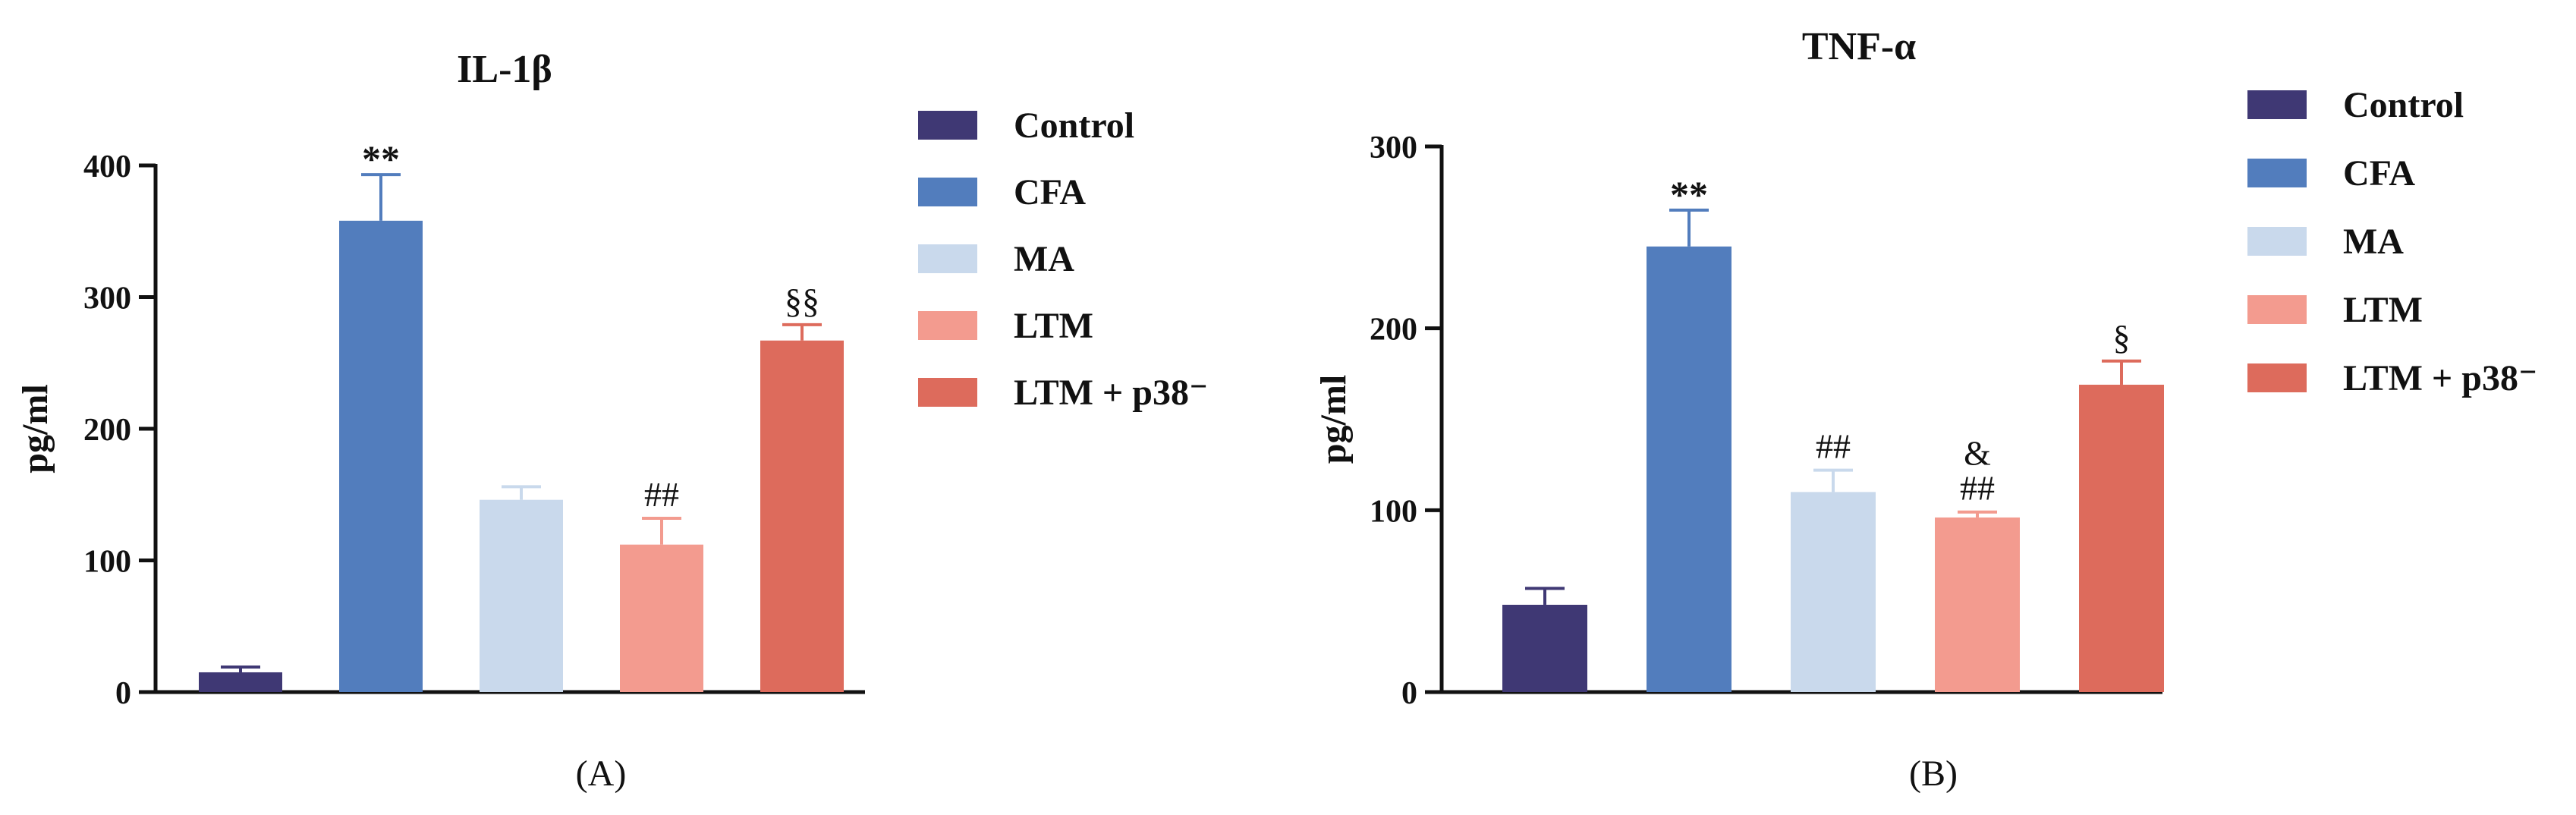  I want to click on chart-title: TNF-α, so click(1859, 46).